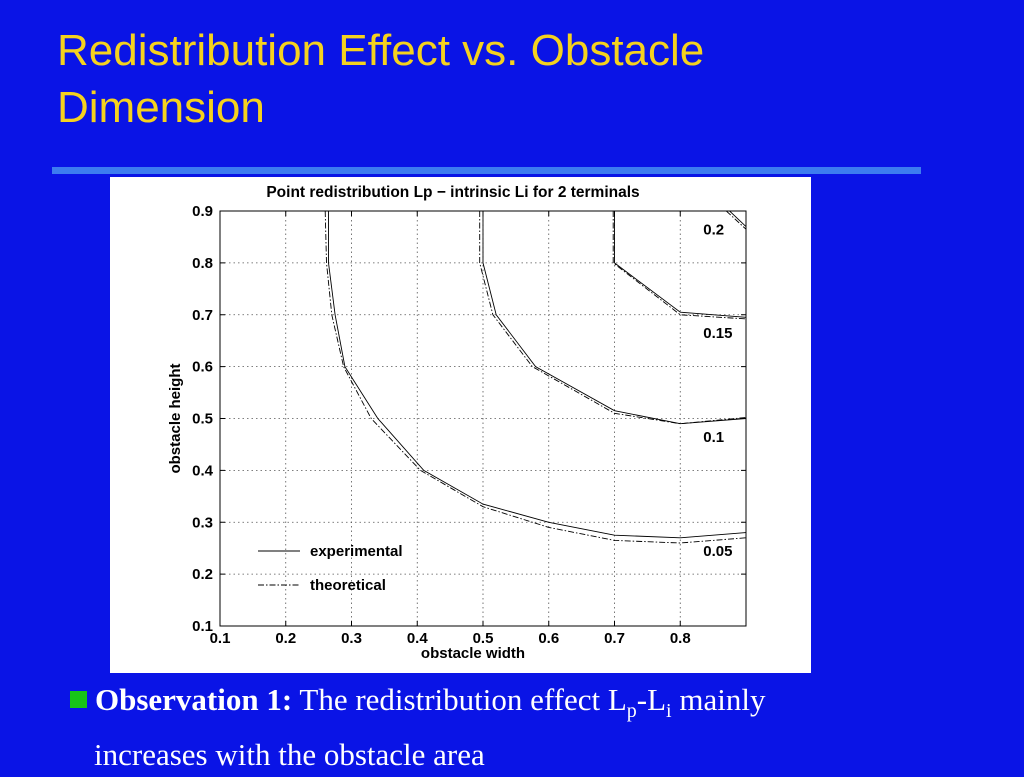 The image size is (1024, 777). I want to click on y-axis-label: obstacle height, so click(175, 418).